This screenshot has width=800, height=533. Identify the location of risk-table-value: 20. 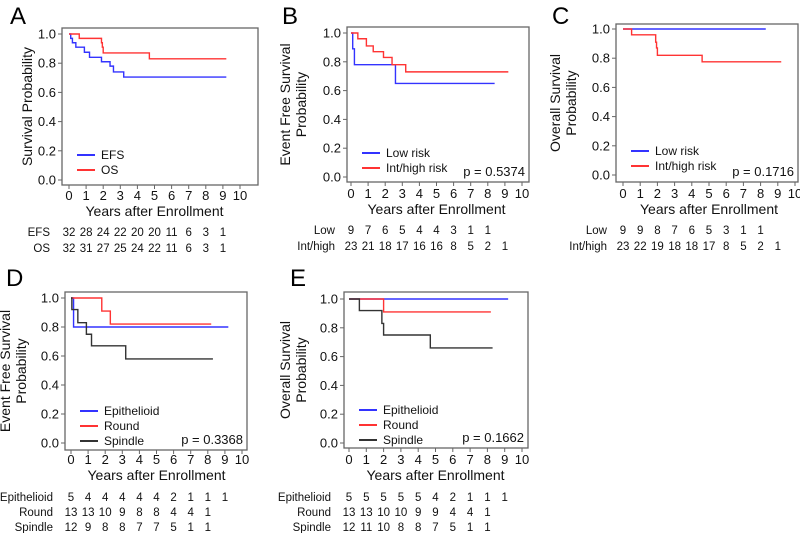
(154, 233).